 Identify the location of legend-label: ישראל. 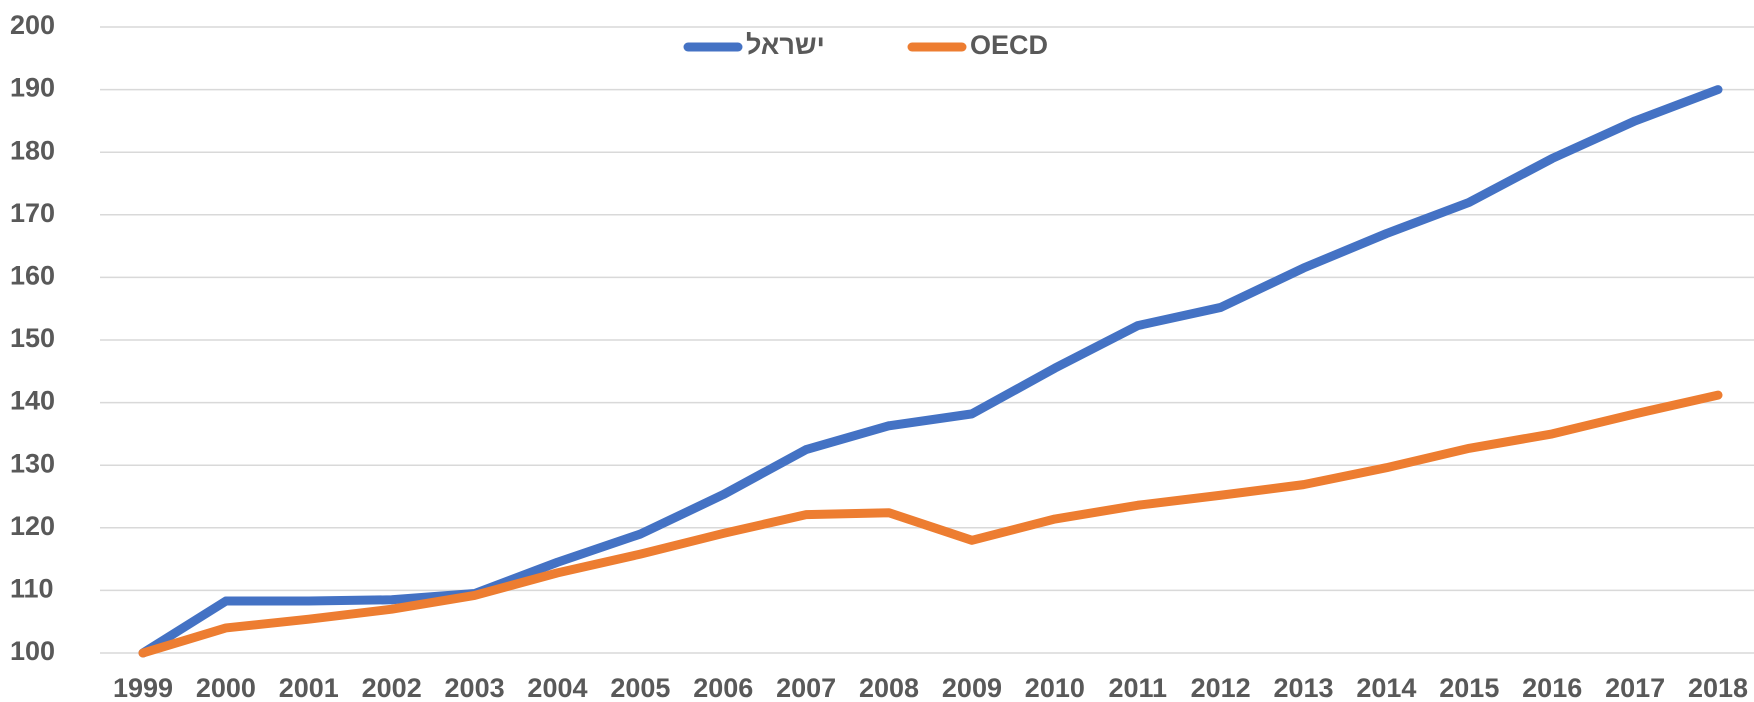
(785, 45).